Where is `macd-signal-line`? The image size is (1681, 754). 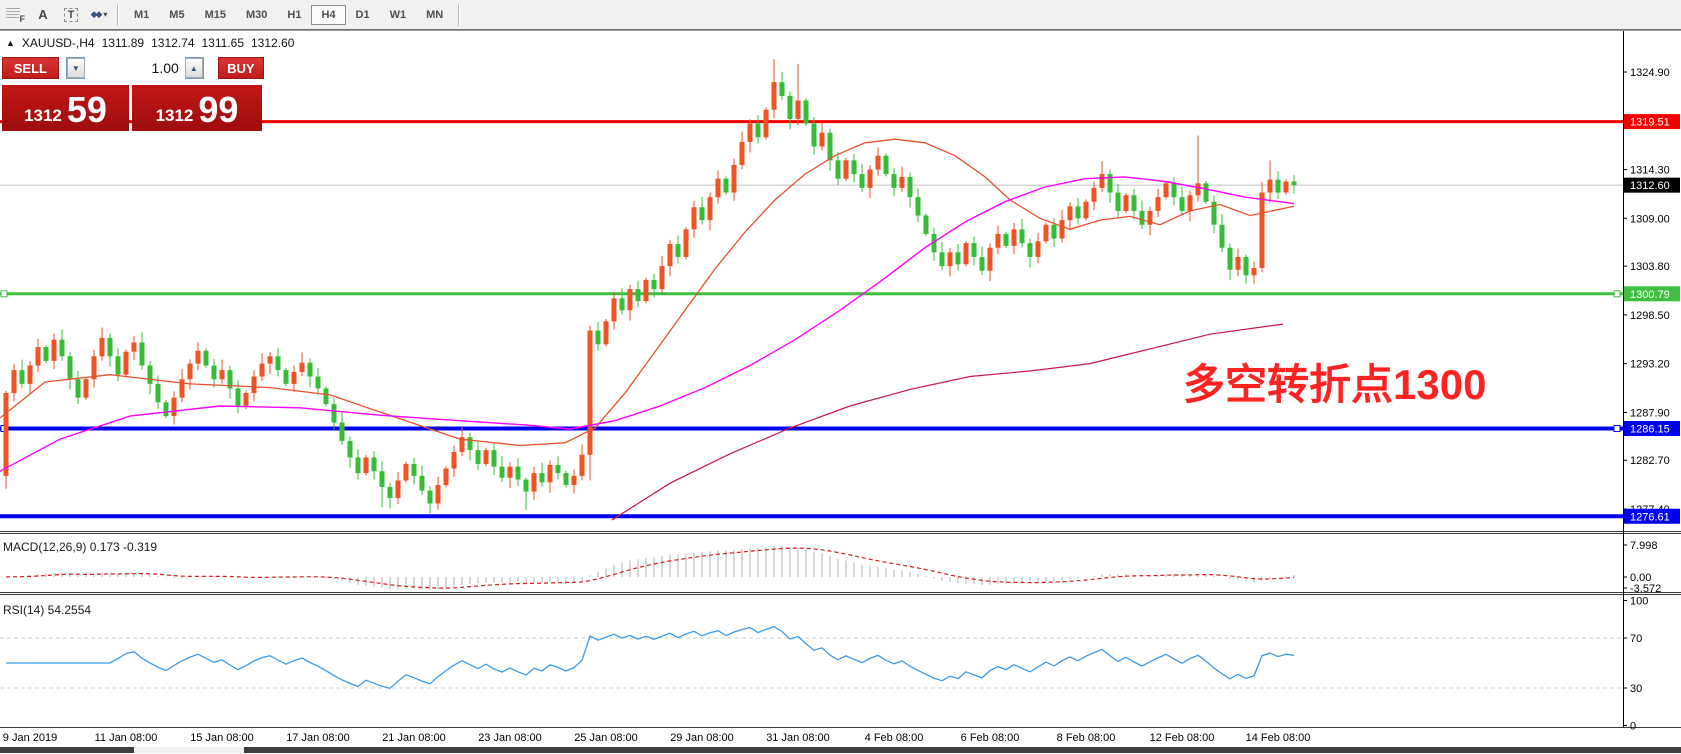 macd-signal-line is located at coordinates (650, 568).